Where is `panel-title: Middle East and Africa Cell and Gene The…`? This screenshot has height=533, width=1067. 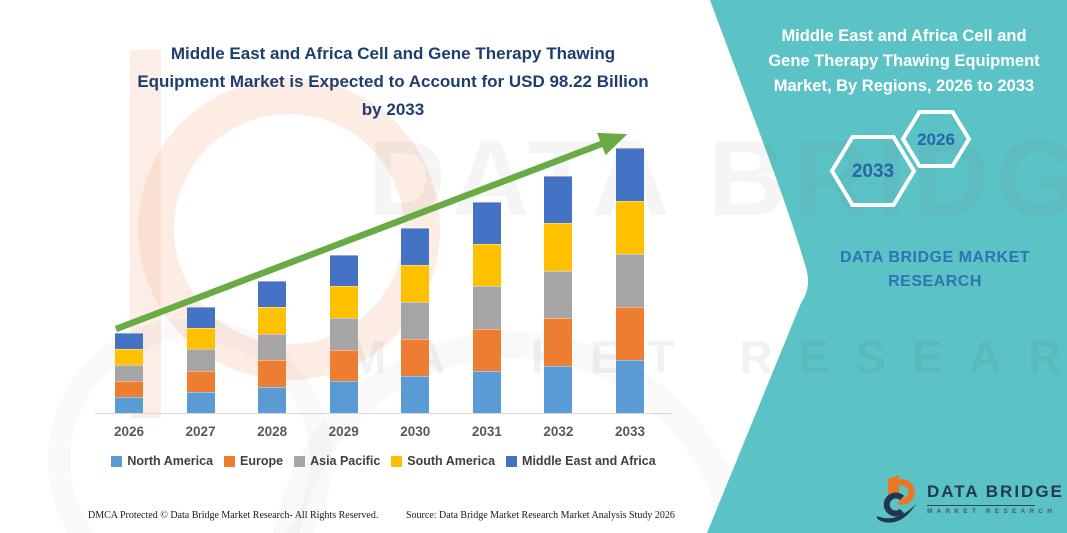 panel-title: Middle East and Africa Cell and Gene The… is located at coordinates (904, 61).